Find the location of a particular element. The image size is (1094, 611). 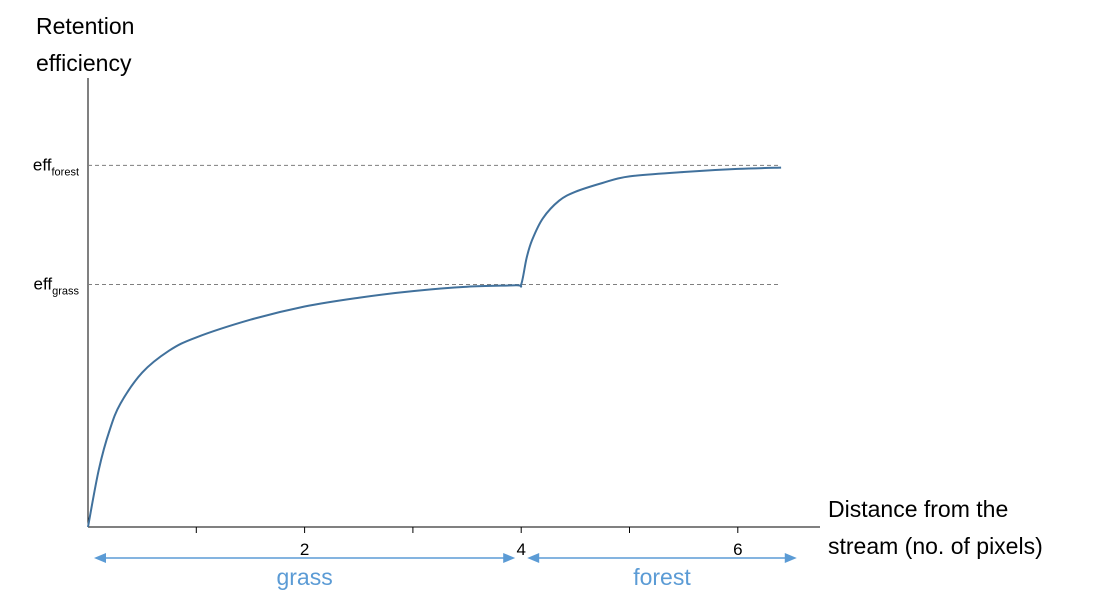

y-axis-title-line-1: Retention is located at coordinates (85, 26).